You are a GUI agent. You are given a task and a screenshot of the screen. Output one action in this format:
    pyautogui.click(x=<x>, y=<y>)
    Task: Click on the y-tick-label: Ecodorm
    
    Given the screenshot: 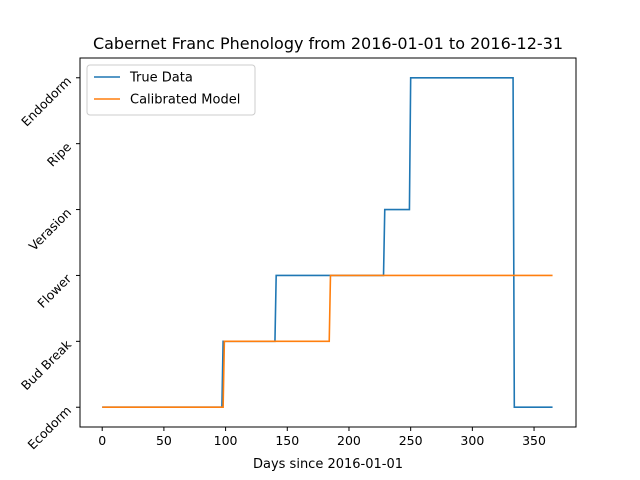 What is the action you would take?
    pyautogui.click(x=50, y=428)
    